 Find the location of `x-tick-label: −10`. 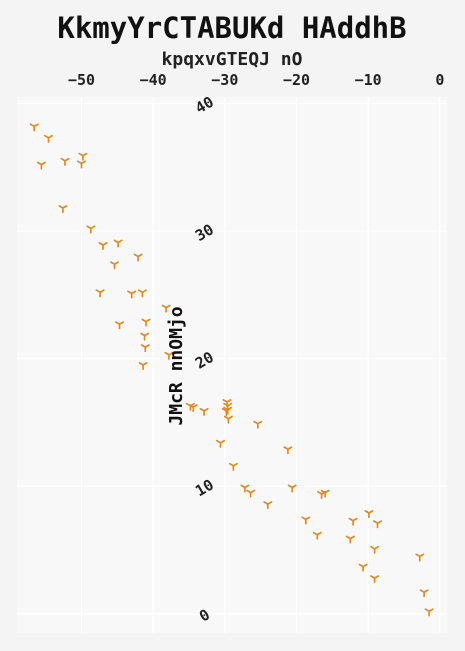

x-tick-label: −10 is located at coordinates (368, 80).